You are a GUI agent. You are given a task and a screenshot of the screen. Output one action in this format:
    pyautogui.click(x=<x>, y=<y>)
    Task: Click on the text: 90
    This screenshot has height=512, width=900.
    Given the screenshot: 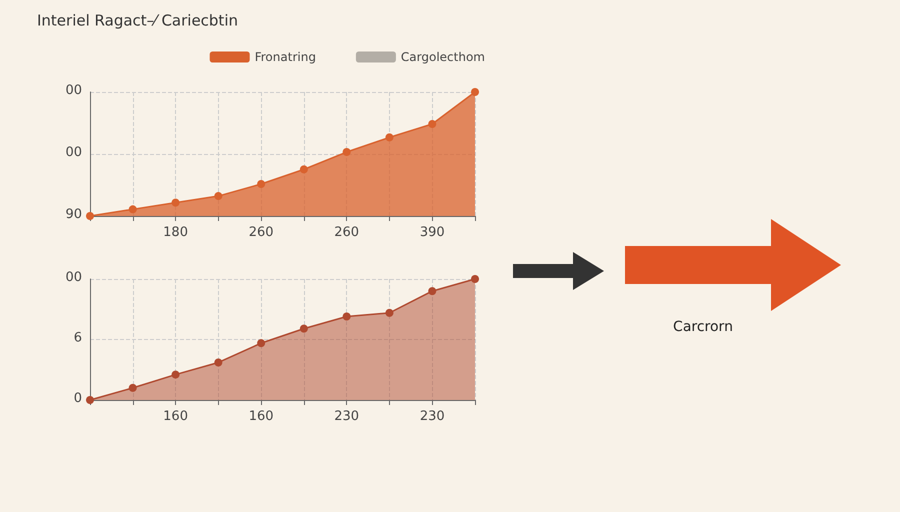 What is the action you would take?
    pyautogui.click(x=73, y=214)
    